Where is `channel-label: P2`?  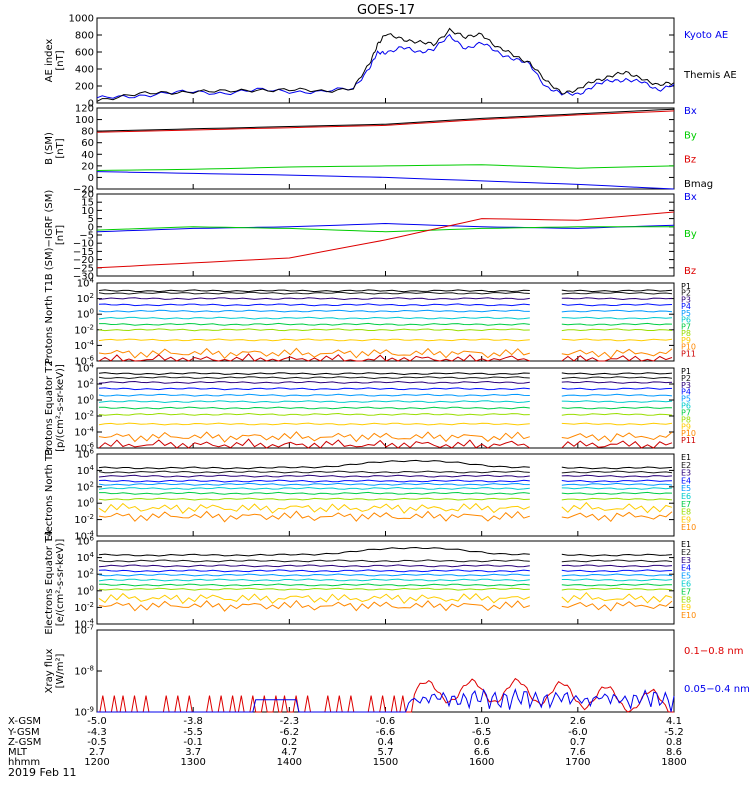
channel-label: P2 is located at coordinates (686, 293).